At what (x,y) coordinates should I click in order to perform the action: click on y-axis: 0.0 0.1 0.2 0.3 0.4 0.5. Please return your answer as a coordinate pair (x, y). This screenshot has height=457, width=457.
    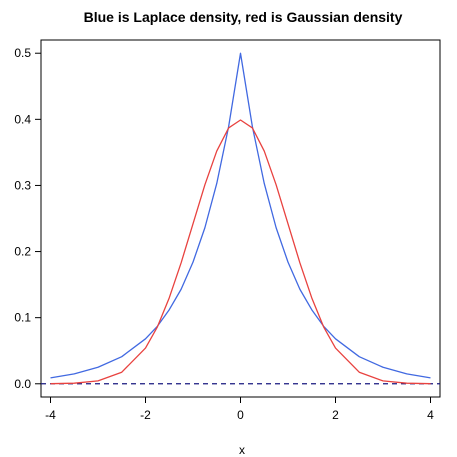
    Looking at the image, I should click on (28, 218).